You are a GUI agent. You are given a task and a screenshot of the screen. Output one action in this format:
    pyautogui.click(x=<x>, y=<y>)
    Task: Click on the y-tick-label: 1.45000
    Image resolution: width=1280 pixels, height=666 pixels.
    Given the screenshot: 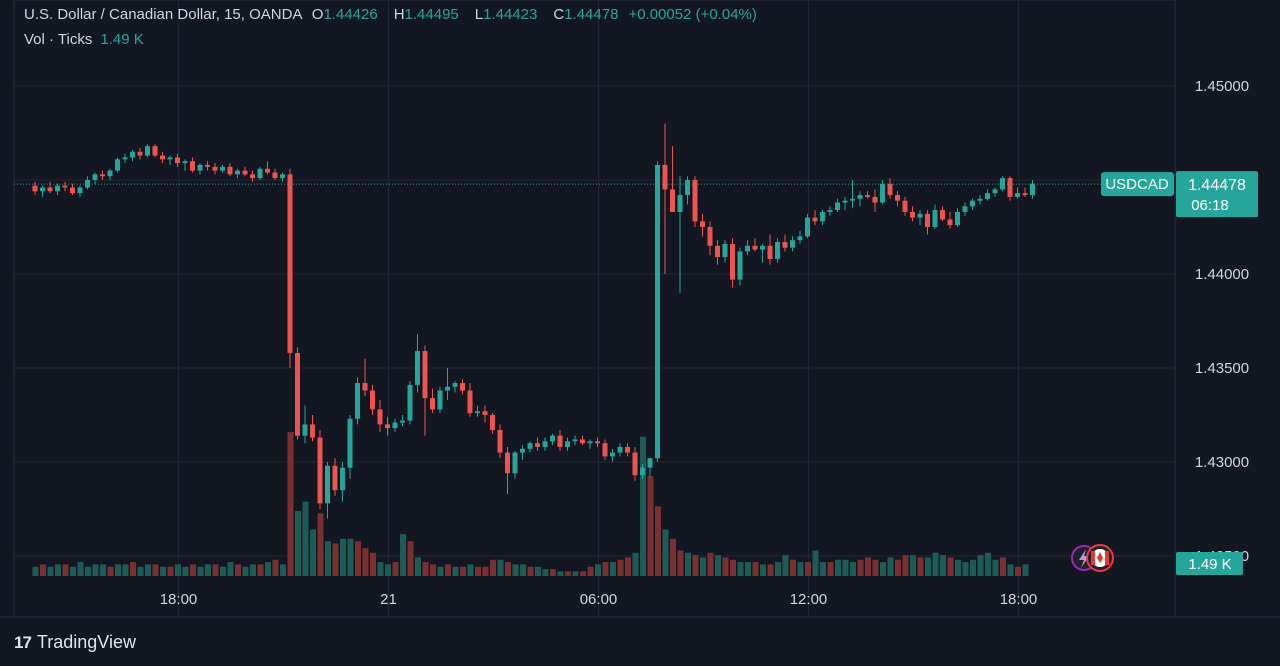 What is the action you would take?
    pyautogui.click(x=1222, y=86)
    